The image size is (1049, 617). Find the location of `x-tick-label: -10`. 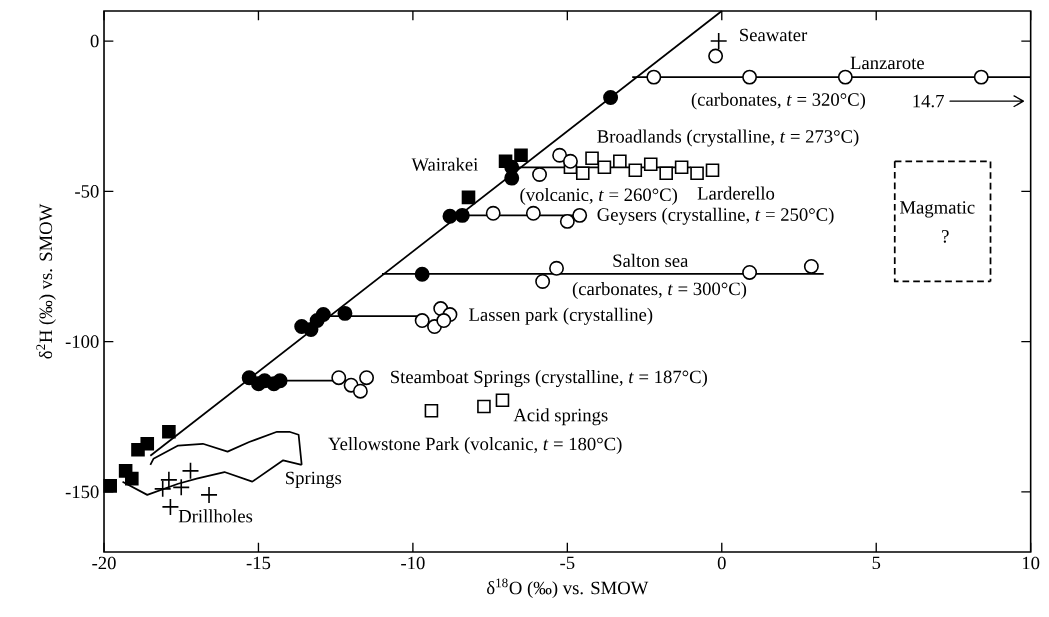

x-tick-label: -10 is located at coordinates (413, 563).